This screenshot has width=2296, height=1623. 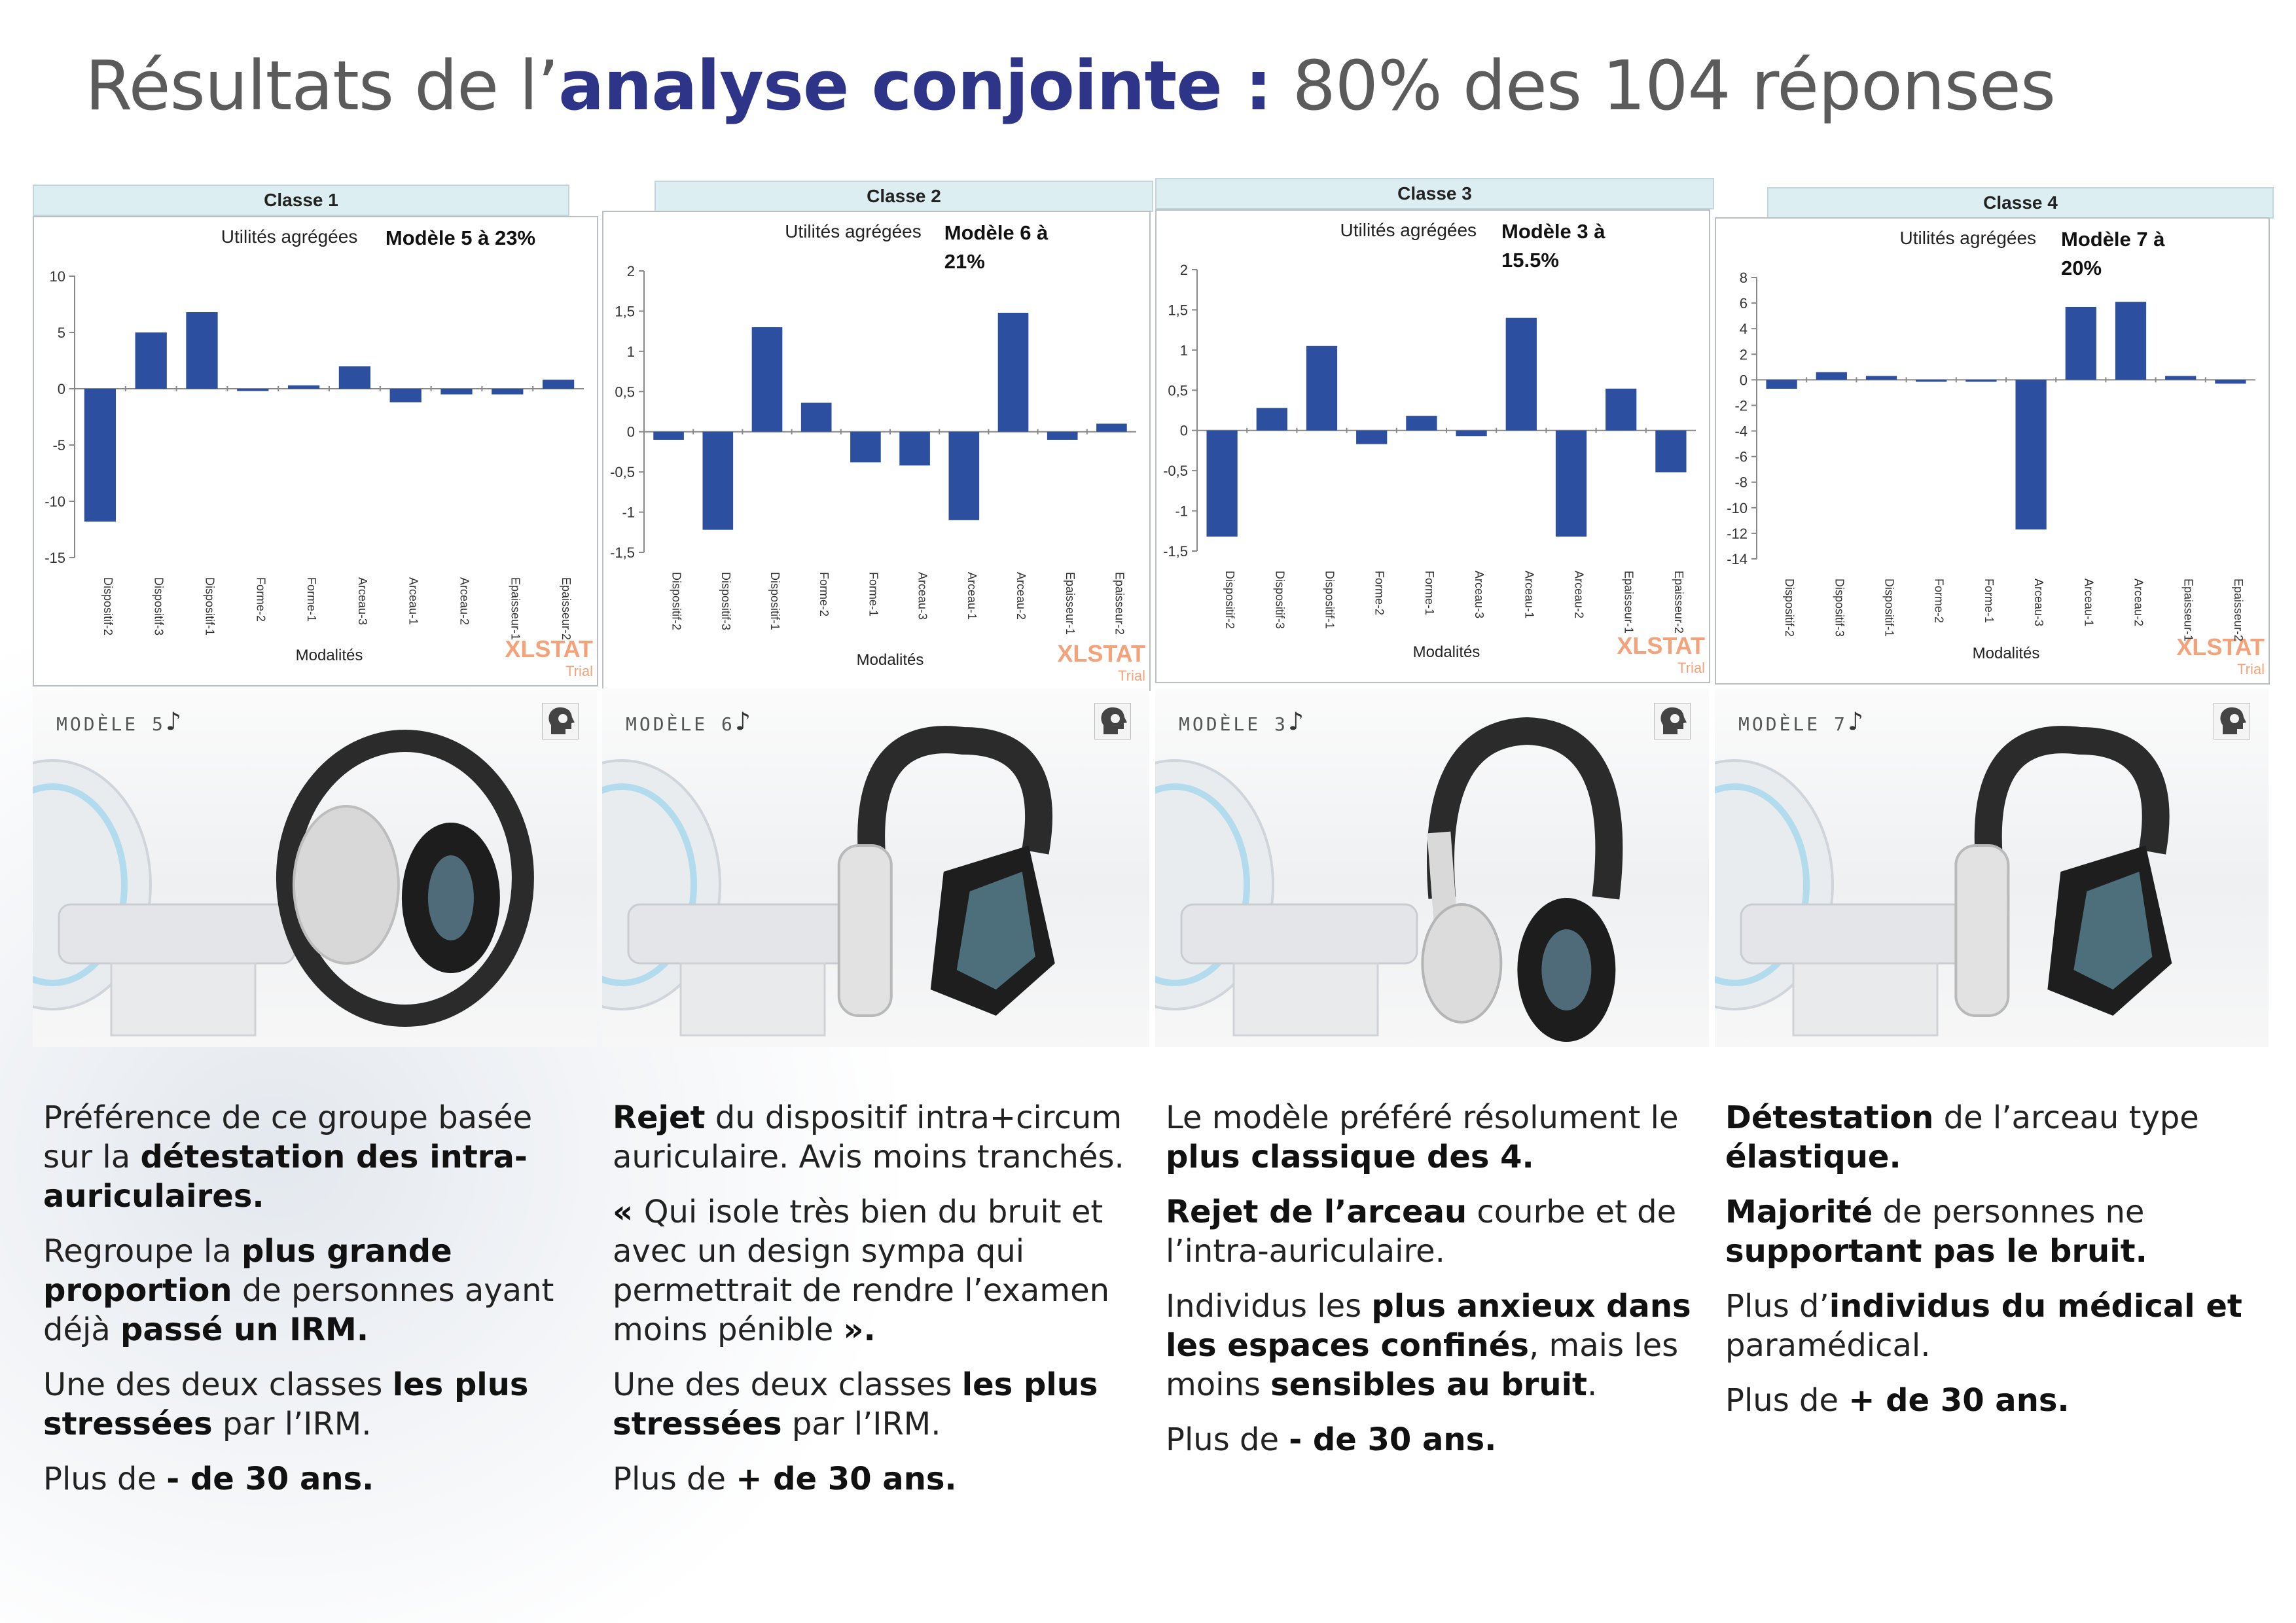 I want to click on x-tick-label: Forme-1, so click(x=1989, y=601).